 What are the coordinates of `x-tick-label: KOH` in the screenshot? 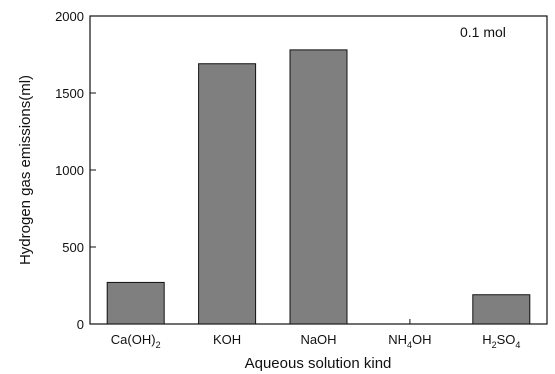 It's located at (227, 339).